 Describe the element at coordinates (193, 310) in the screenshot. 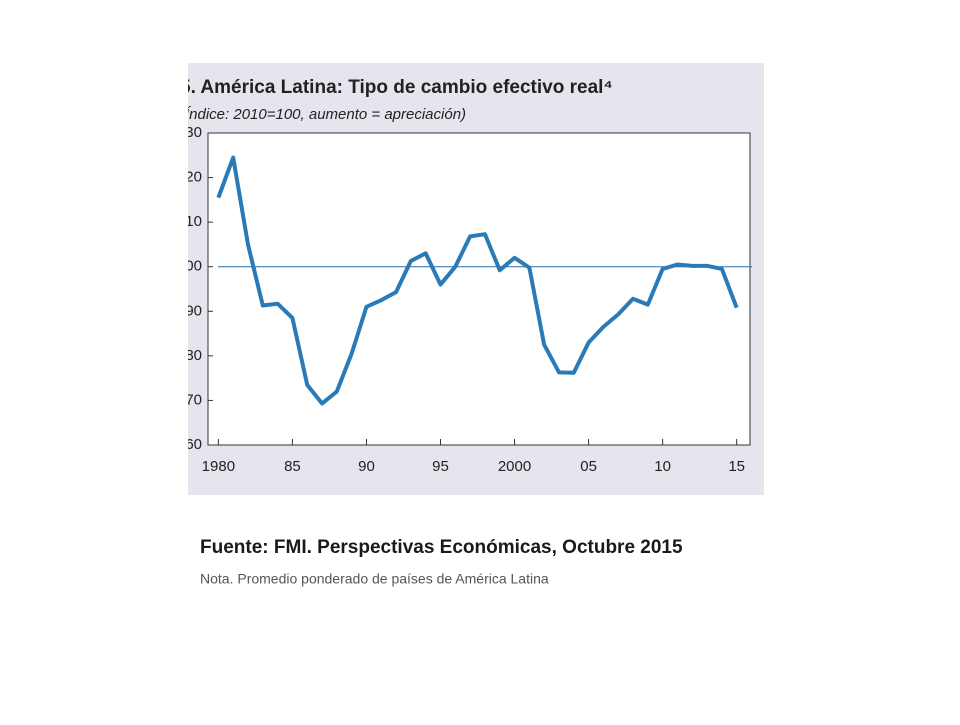

I see `y-tick-label: 90` at that location.